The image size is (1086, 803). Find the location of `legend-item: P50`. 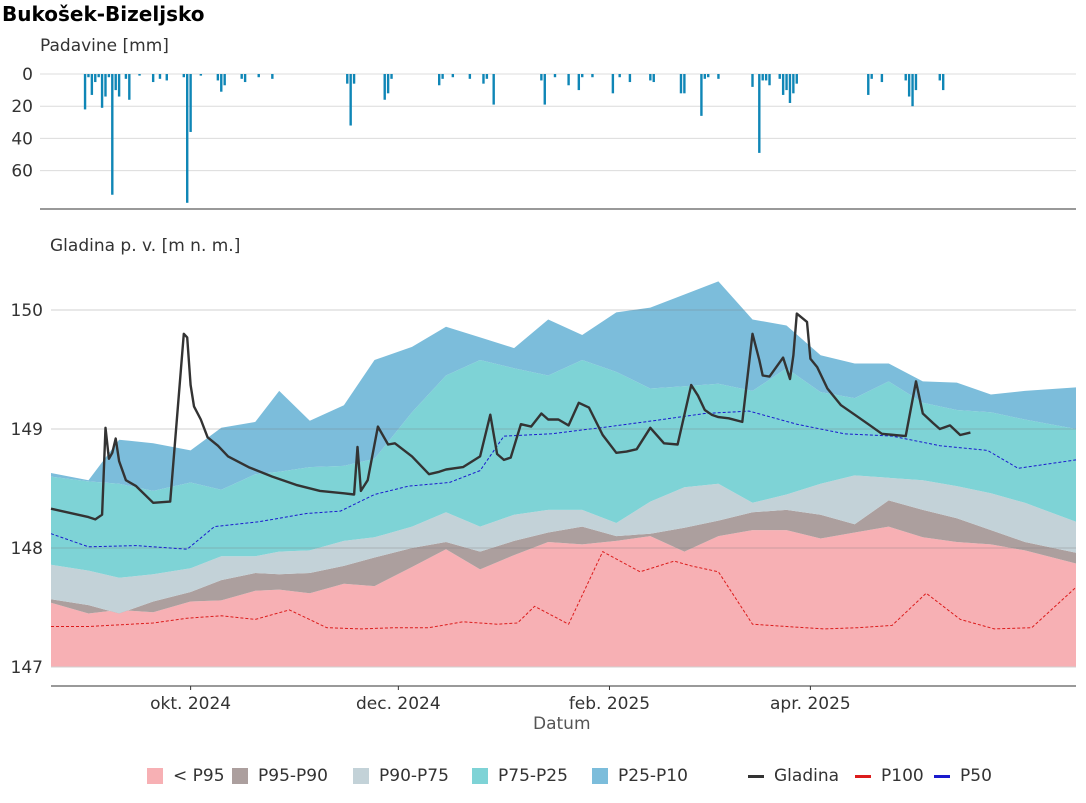

legend-item: P50 is located at coordinates (963, 776).